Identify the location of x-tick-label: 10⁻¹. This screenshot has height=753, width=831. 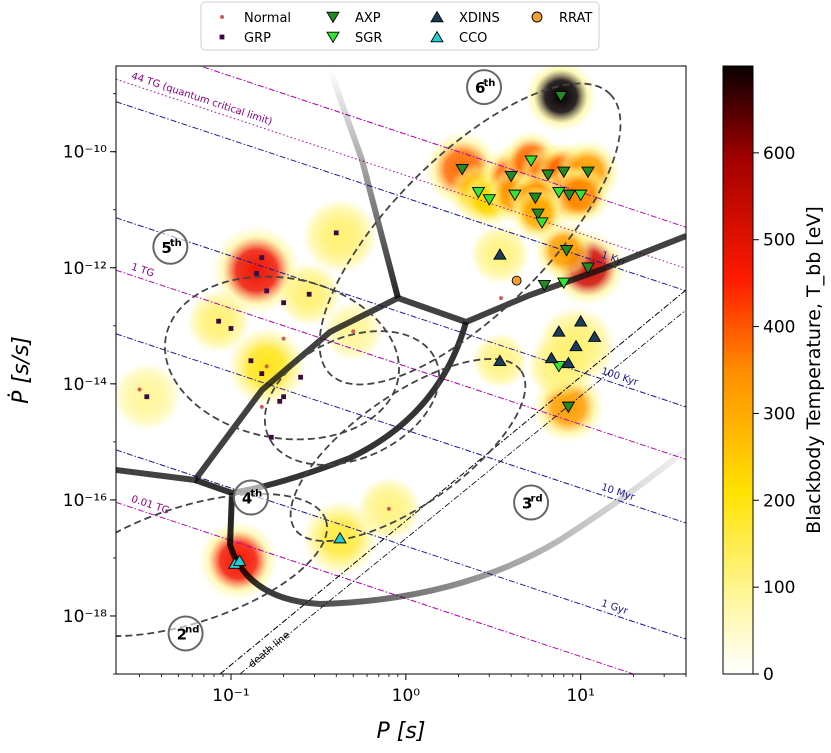
(230, 696).